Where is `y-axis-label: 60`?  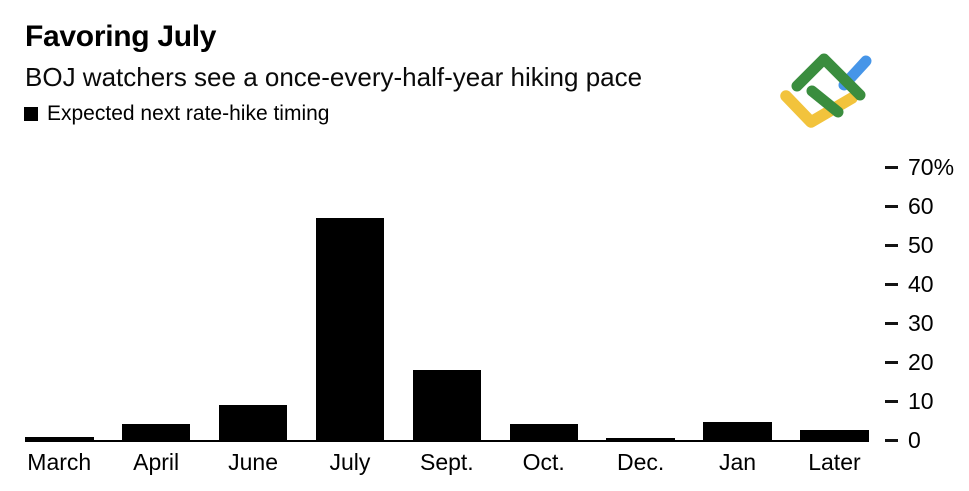
y-axis-label: 60 is located at coordinates (921, 206).